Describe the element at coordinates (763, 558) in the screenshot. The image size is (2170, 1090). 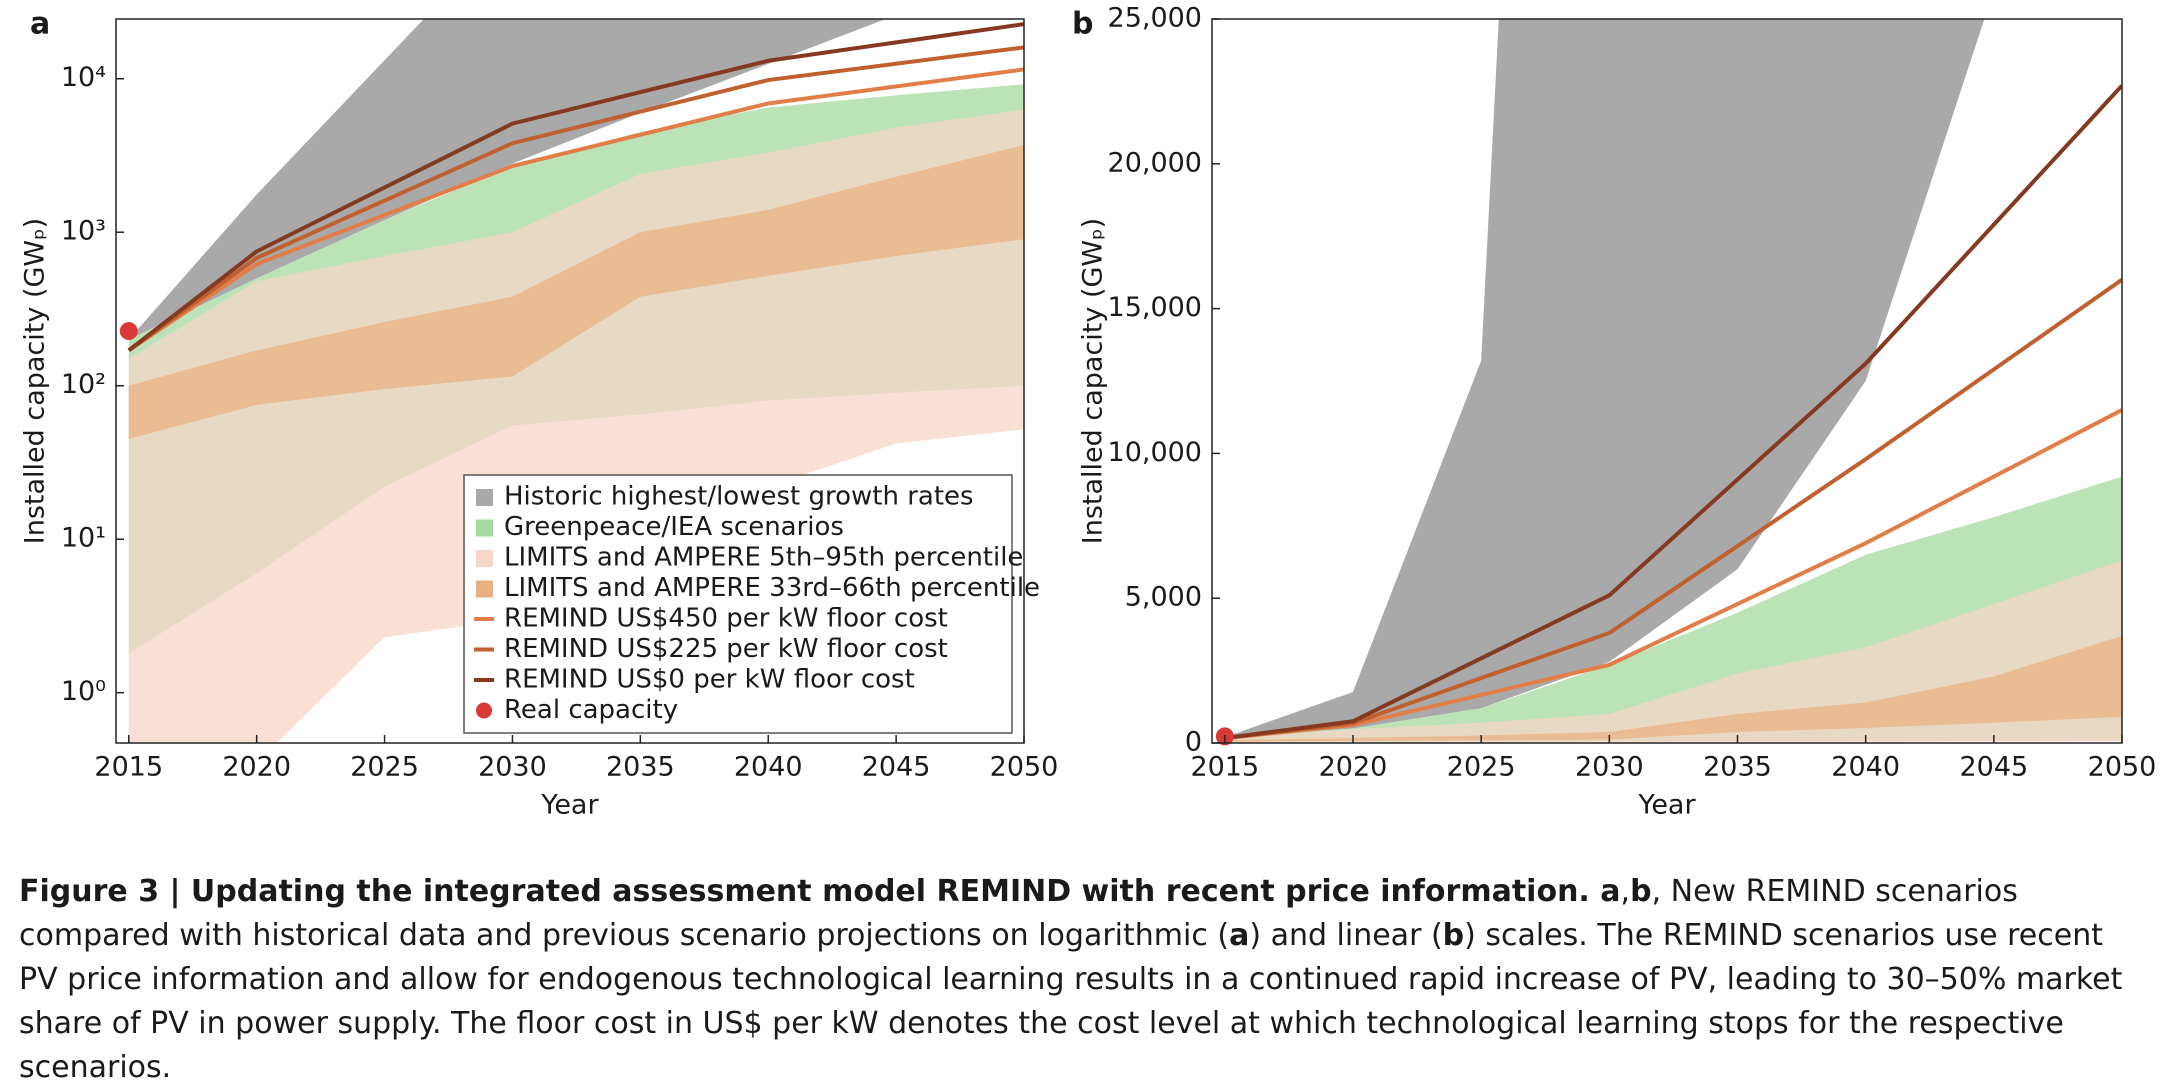
I see `legend-label: LIMITS and AMPERE 5th–95th percentile` at that location.